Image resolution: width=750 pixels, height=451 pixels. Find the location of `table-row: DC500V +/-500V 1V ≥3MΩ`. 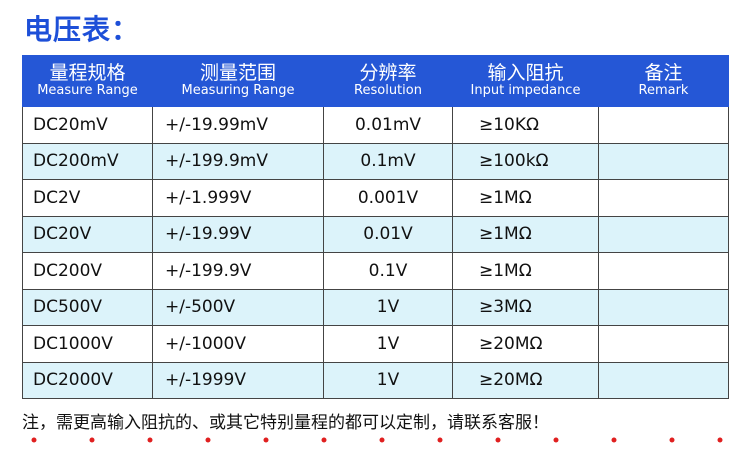

table-row: DC500V +/-500V 1V ≥3MΩ is located at coordinates (375, 307).